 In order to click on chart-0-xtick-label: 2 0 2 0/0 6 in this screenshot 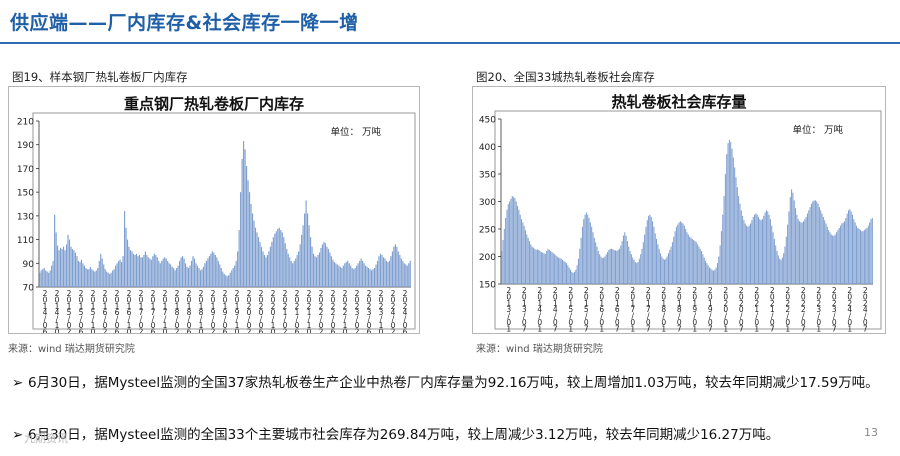, I will do `click(261, 311)`.